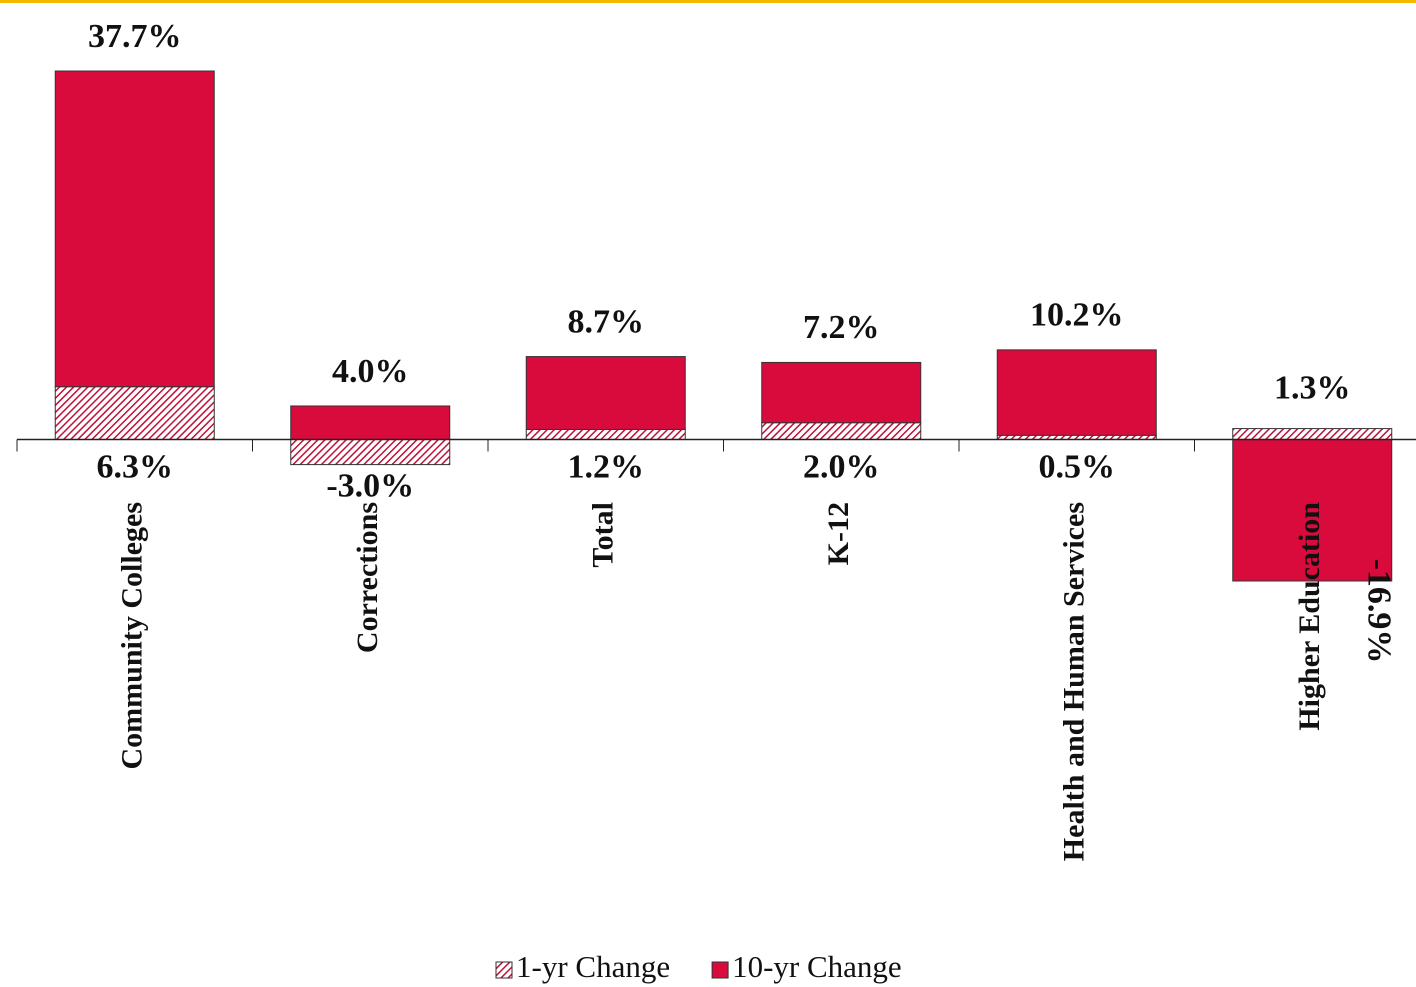  What do you see at coordinates (603, 535) in the screenshot?
I see `x-tick-label: Total` at bounding box center [603, 535].